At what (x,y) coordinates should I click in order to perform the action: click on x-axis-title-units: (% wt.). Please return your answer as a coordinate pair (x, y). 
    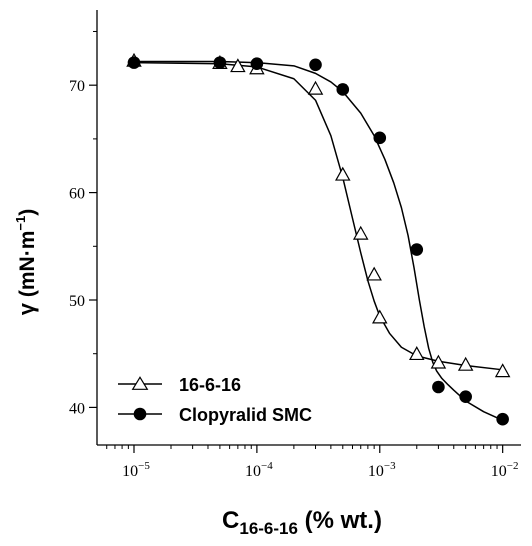
    Looking at the image, I should click on (340, 520).